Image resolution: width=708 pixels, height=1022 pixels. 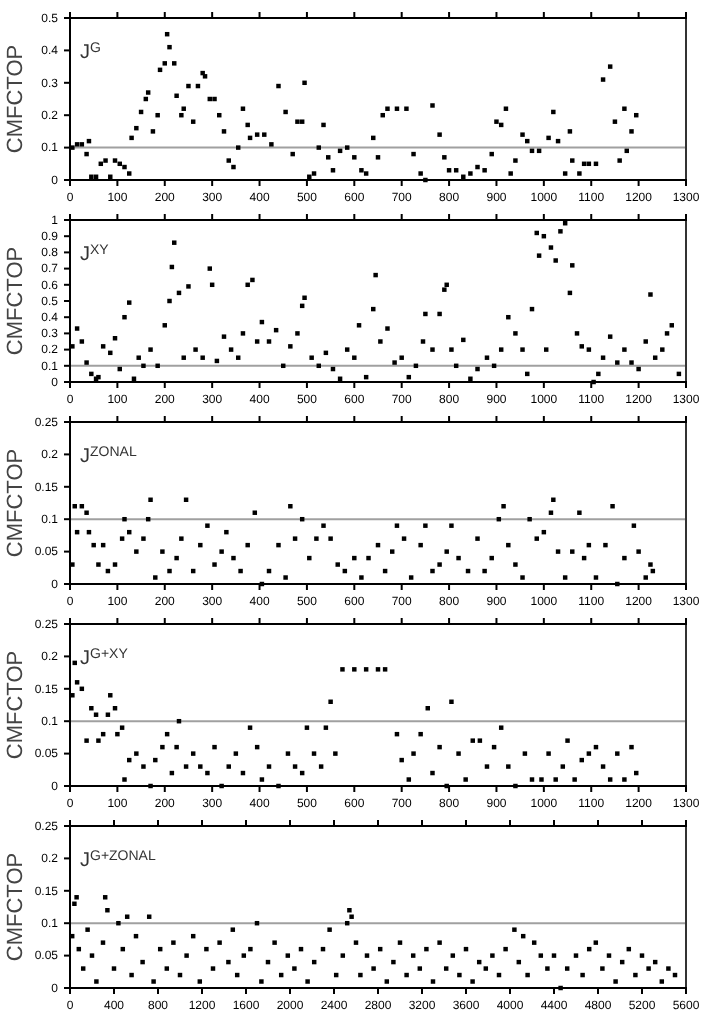 I want to click on text: J$^{ZONAL}$, so click(x=108, y=456).